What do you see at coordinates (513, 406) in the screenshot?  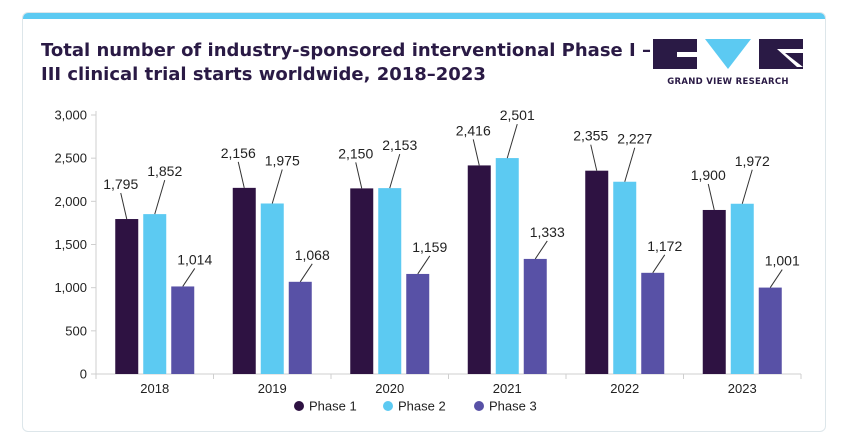 I see `legend-label: Phase 3` at bounding box center [513, 406].